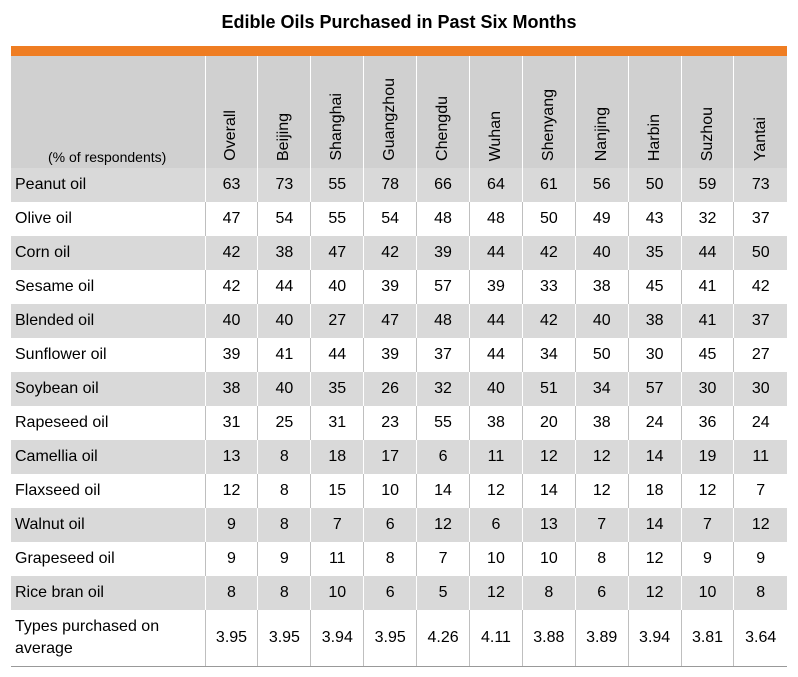  Describe the element at coordinates (654, 137) in the screenshot. I see `column-header-label: Harbin` at that location.